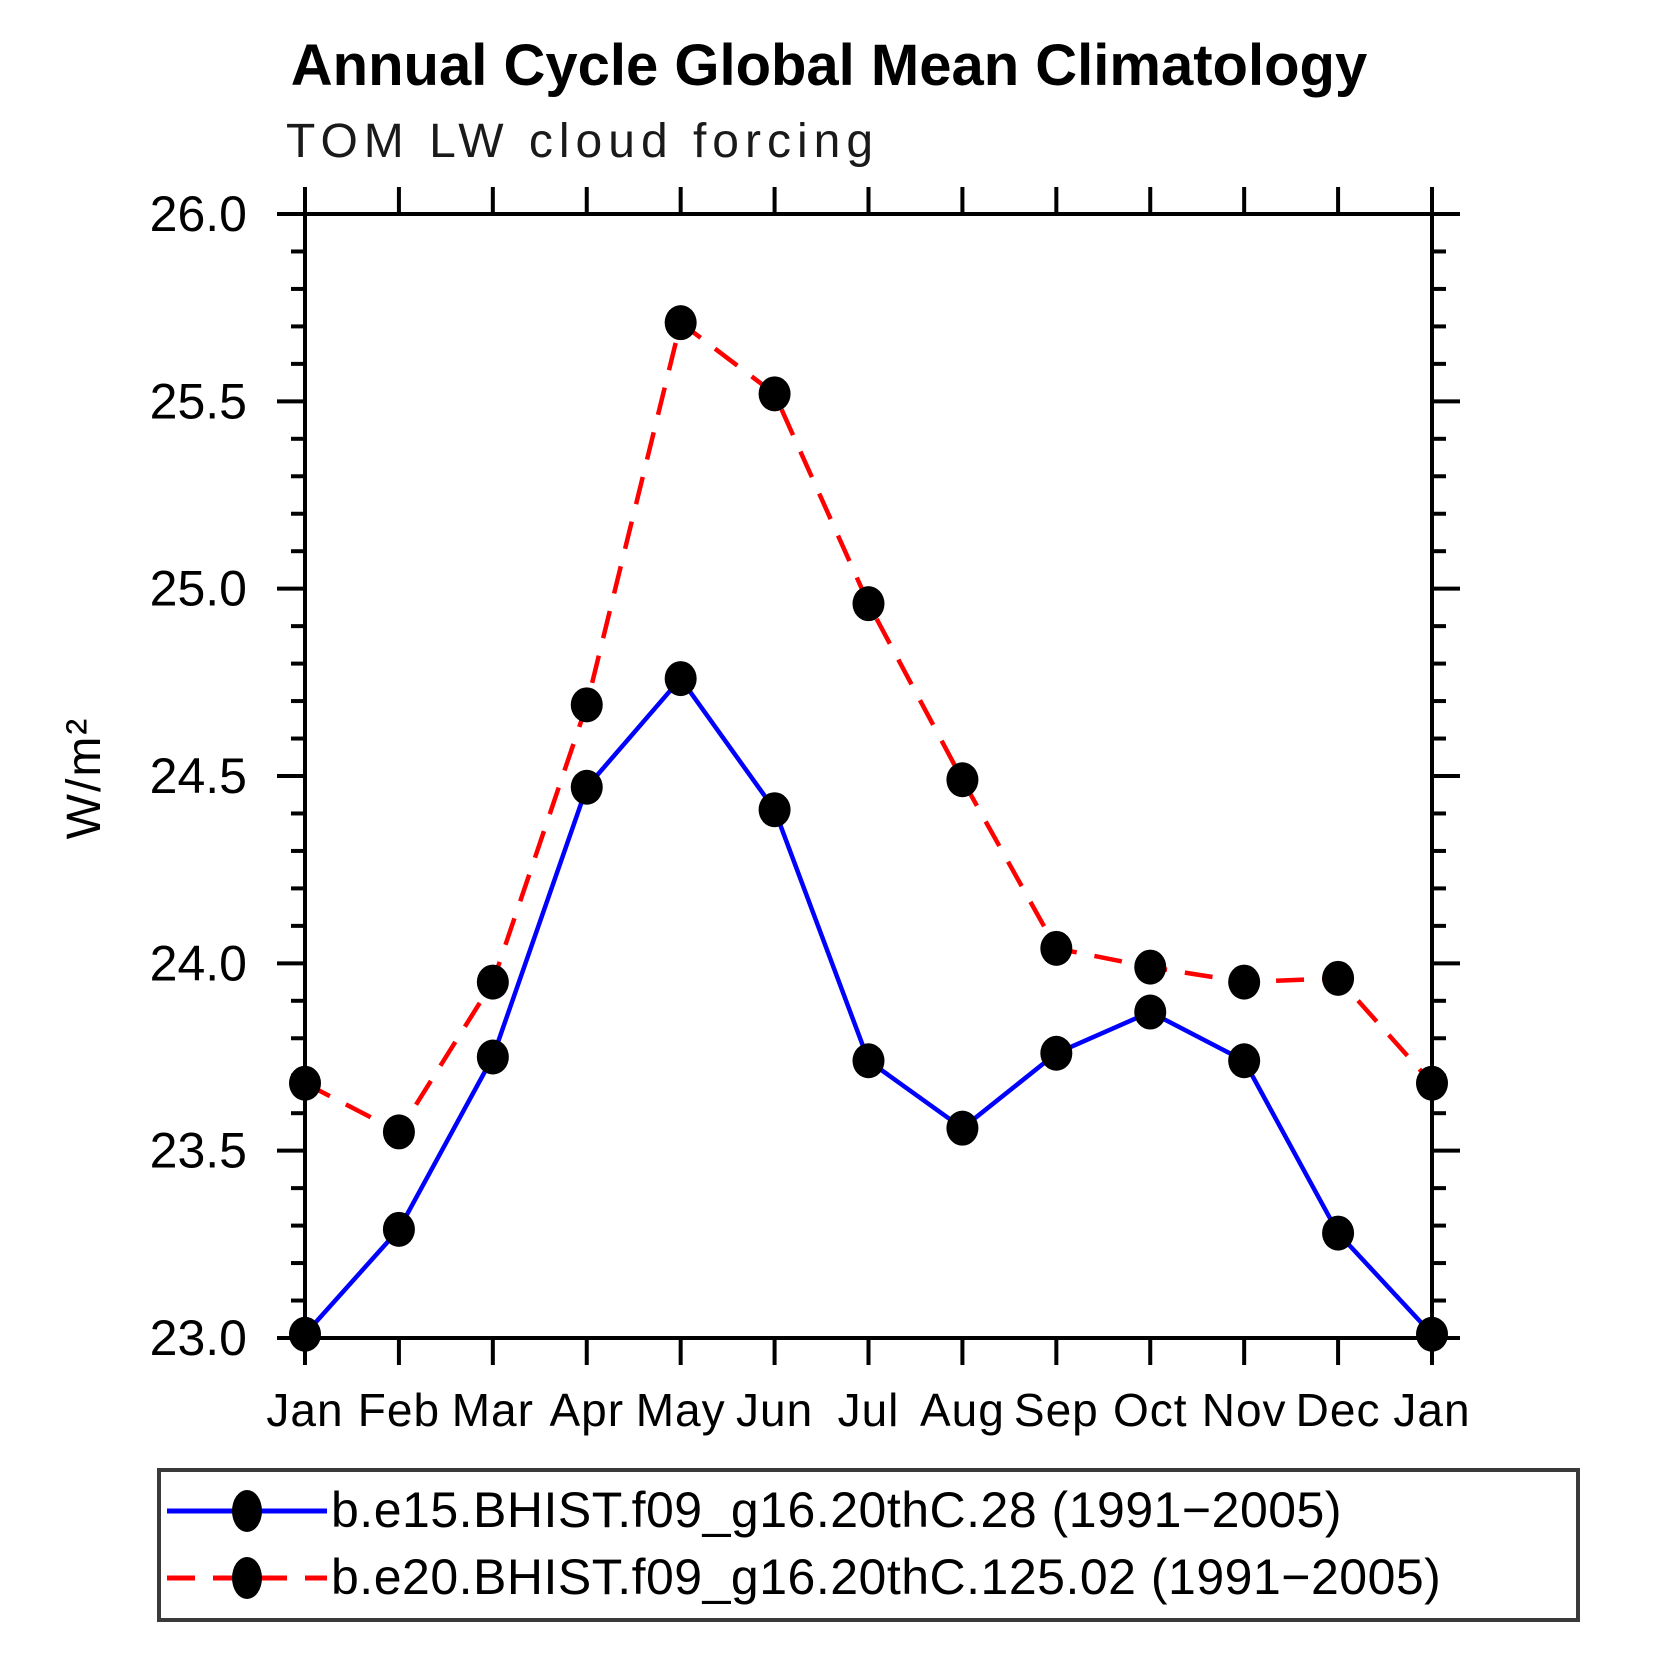 This screenshot has width=1658, height=1658. Describe the element at coordinates (198, 1151) in the screenshot. I see `y-tick-label: 23.5` at that location.